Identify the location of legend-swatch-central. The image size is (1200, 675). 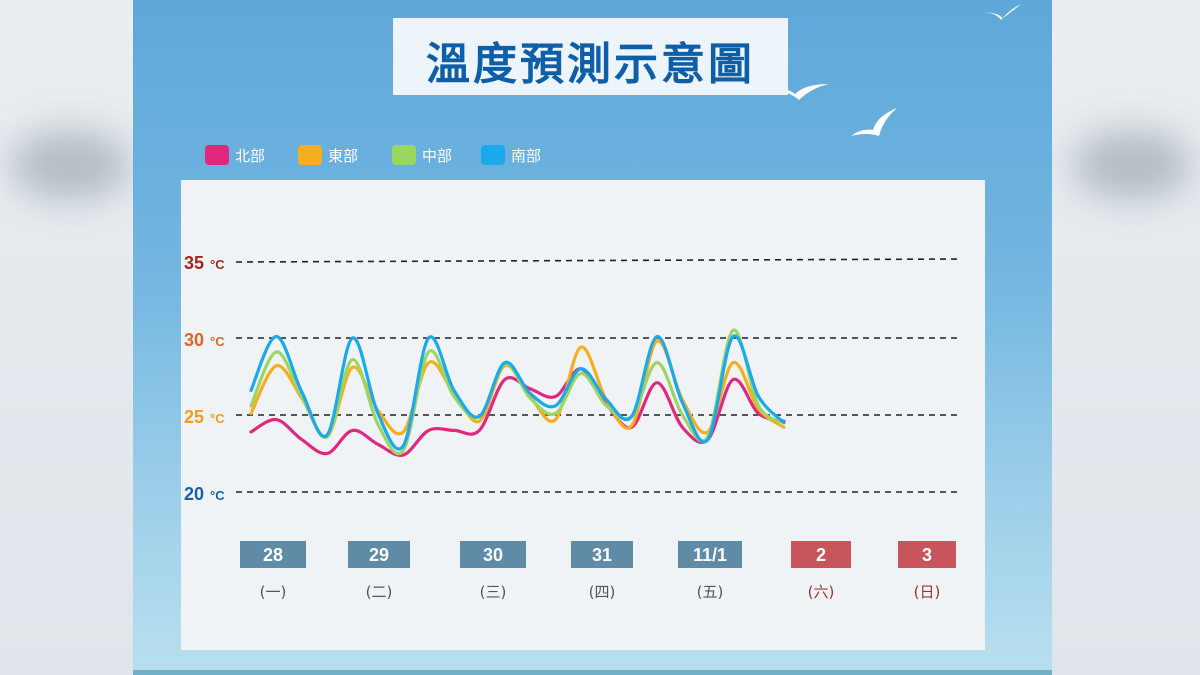
(404, 155).